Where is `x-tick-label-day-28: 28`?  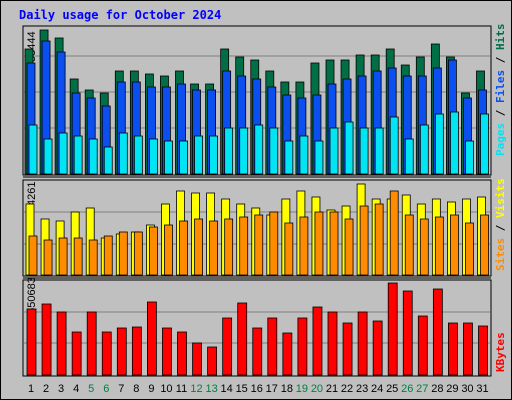 x-tick-label-day-28: 28 is located at coordinates (437, 389).